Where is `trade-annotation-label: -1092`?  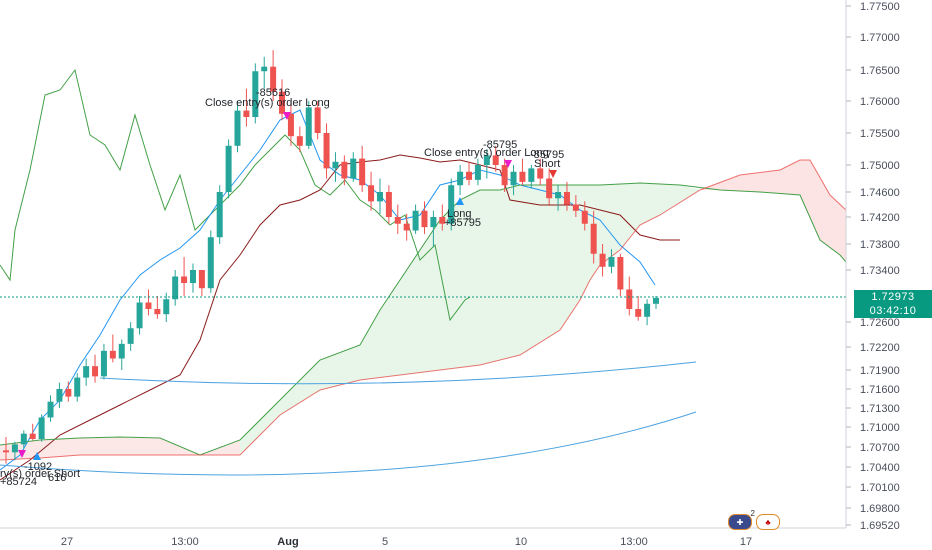 trade-annotation-label: -1092 is located at coordinates (38, 467).